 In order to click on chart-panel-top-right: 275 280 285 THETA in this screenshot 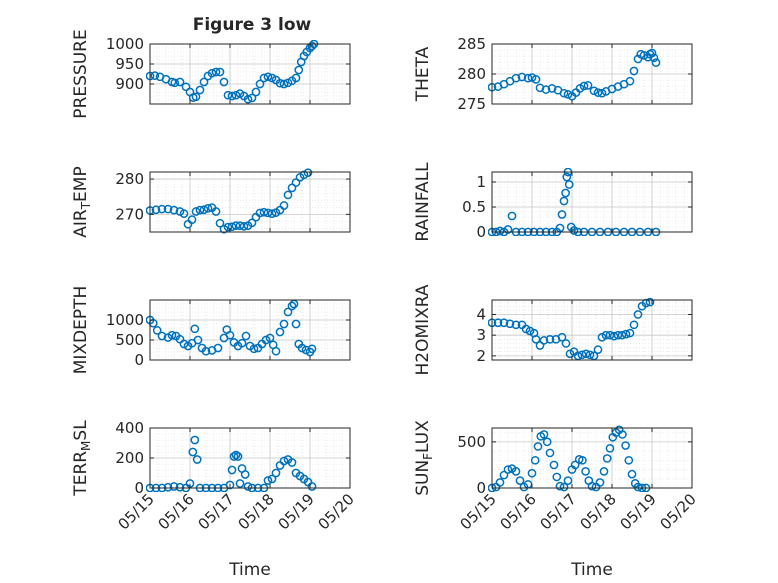, I will do `click(553, 74)`.